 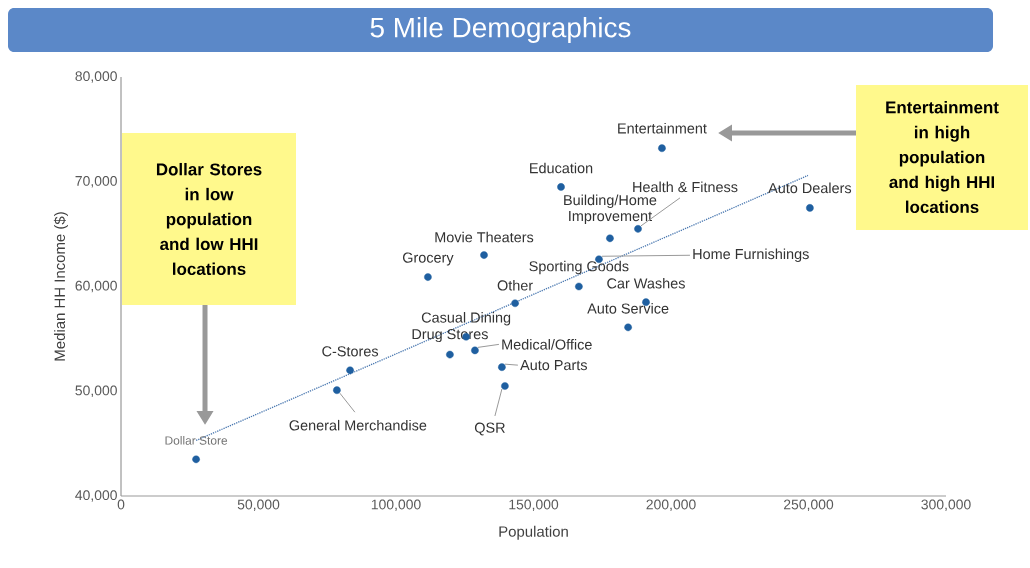 I want to click on annotation: Building/Home Improvement, so click(x=610, y=209).